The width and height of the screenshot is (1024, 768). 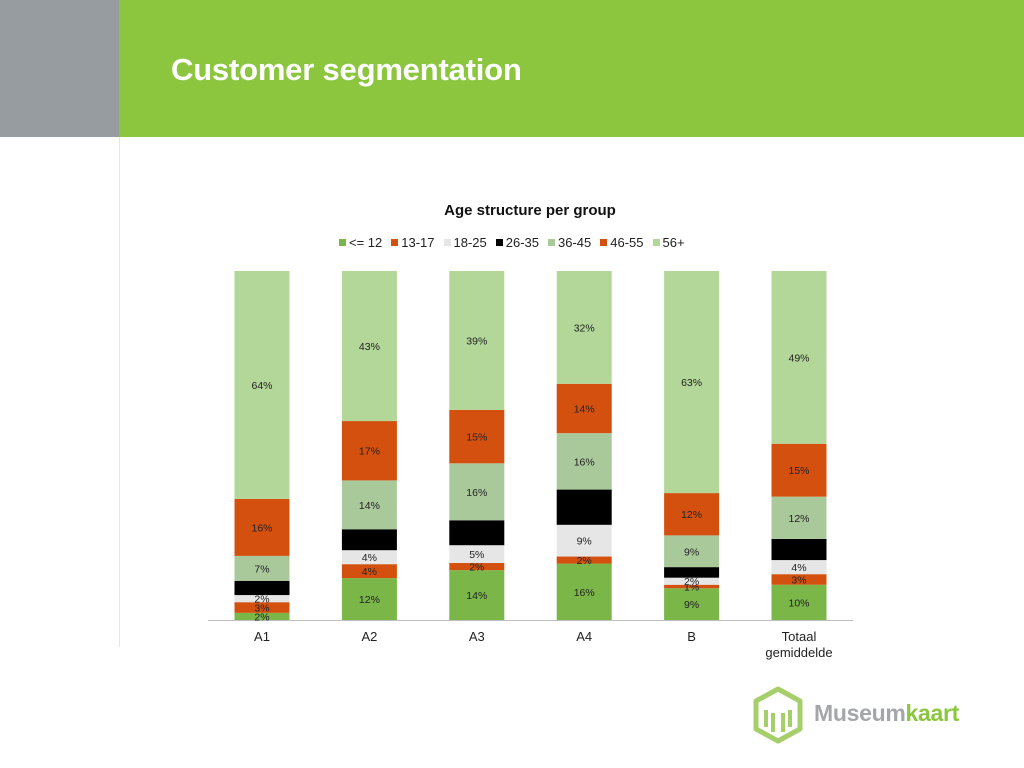 I want to click on data-label: 17%, so click(x=369, y=452).